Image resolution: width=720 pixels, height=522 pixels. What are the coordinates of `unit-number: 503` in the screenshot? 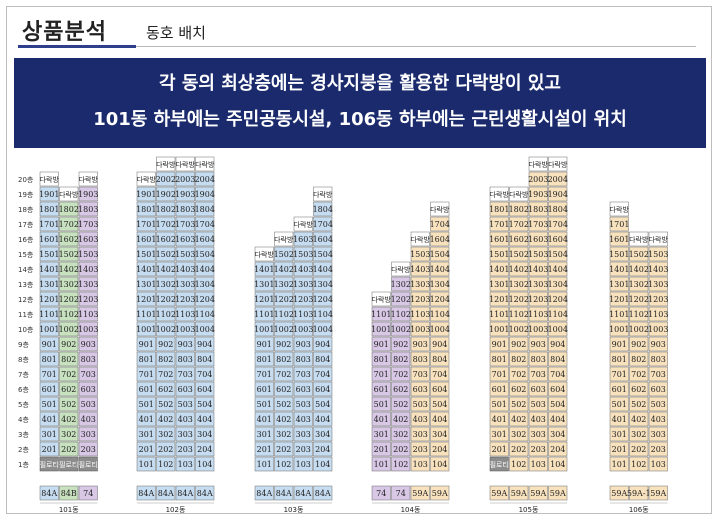 It's located at (303, 404).